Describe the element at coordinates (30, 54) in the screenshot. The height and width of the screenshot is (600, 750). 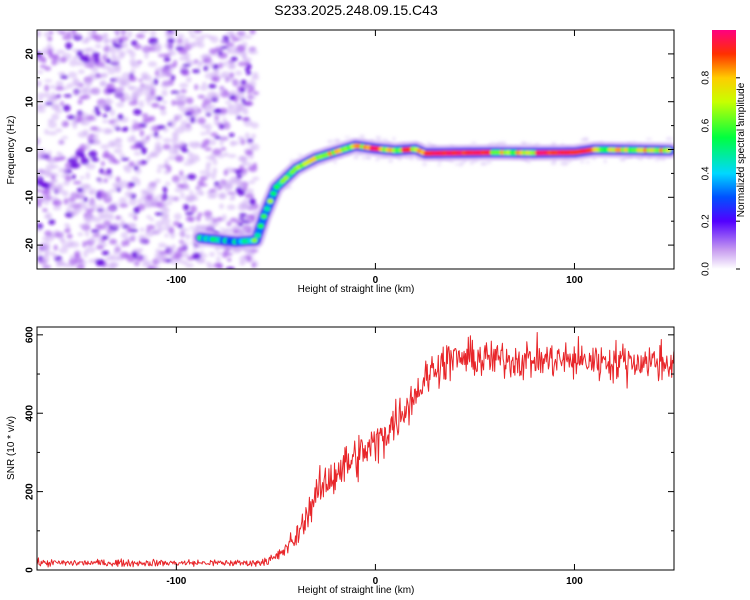
I see `spec-ytick-label: 20` at that location.